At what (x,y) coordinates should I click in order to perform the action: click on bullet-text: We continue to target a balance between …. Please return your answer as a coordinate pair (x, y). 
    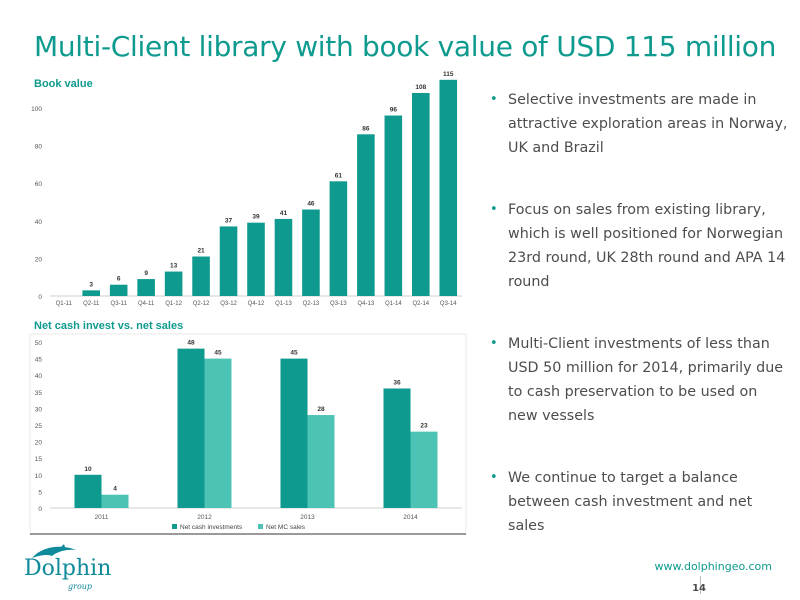
    Looking at the image, I should click on (630, 502).